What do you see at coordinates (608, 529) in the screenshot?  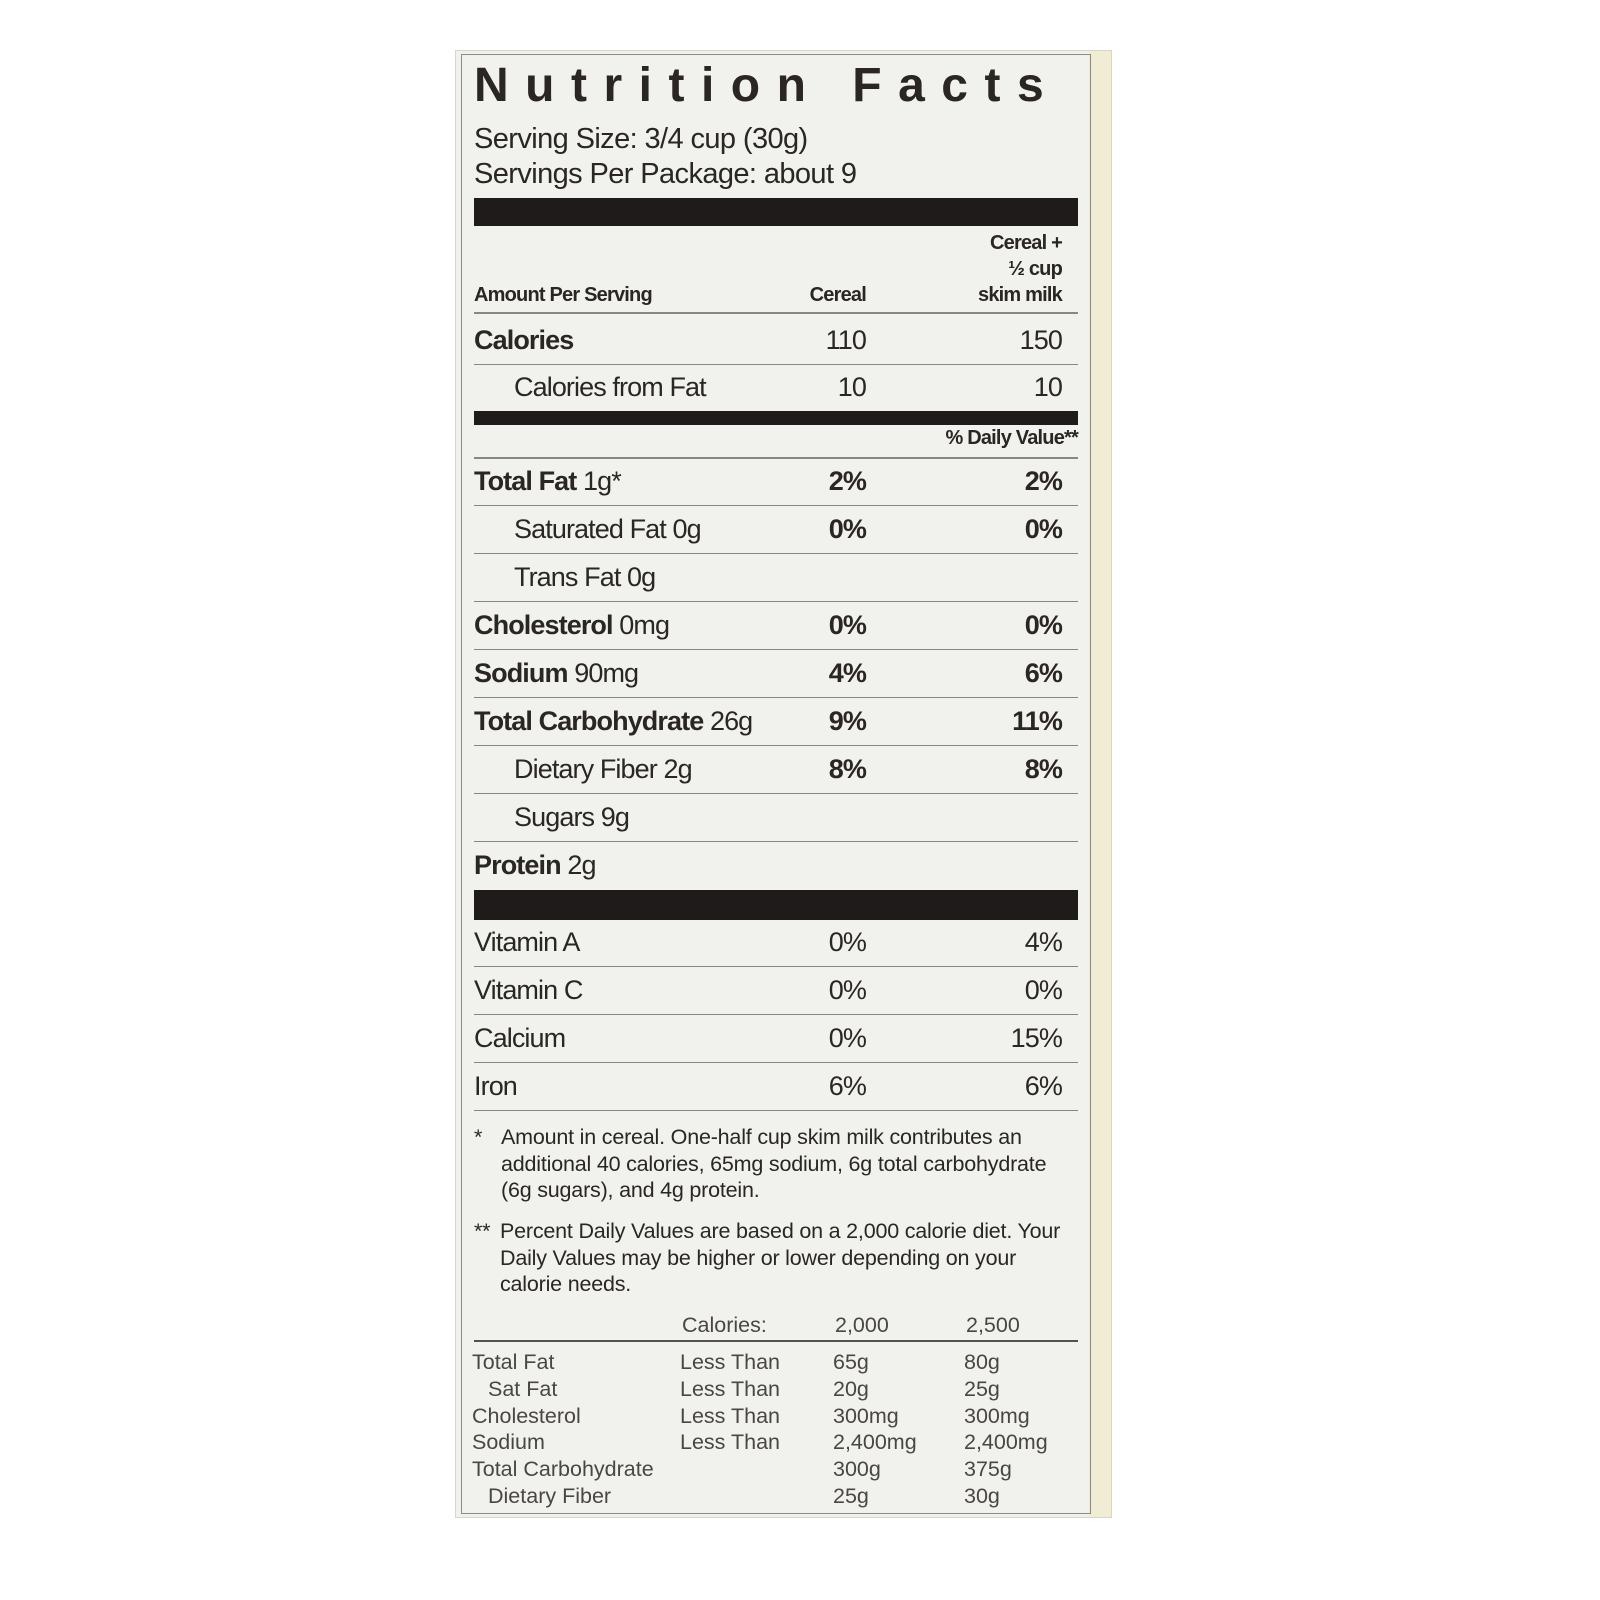 I see `row-label: Saturated Fat 0g` at bounding box center [608, 529].